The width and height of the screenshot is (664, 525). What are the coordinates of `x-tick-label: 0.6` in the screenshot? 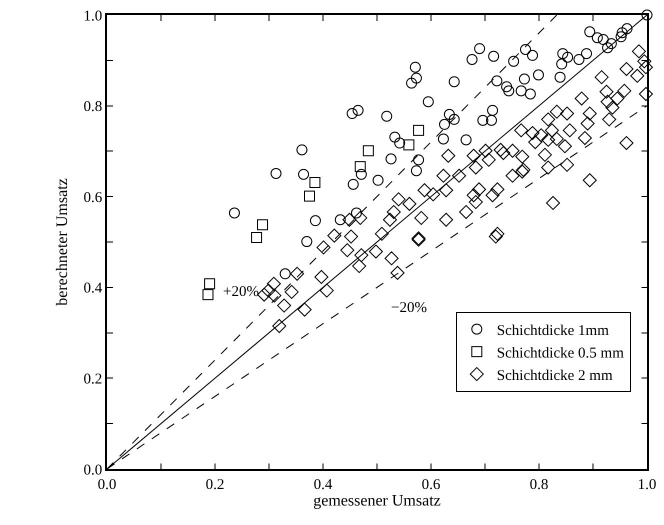 It's located at (431, 484).